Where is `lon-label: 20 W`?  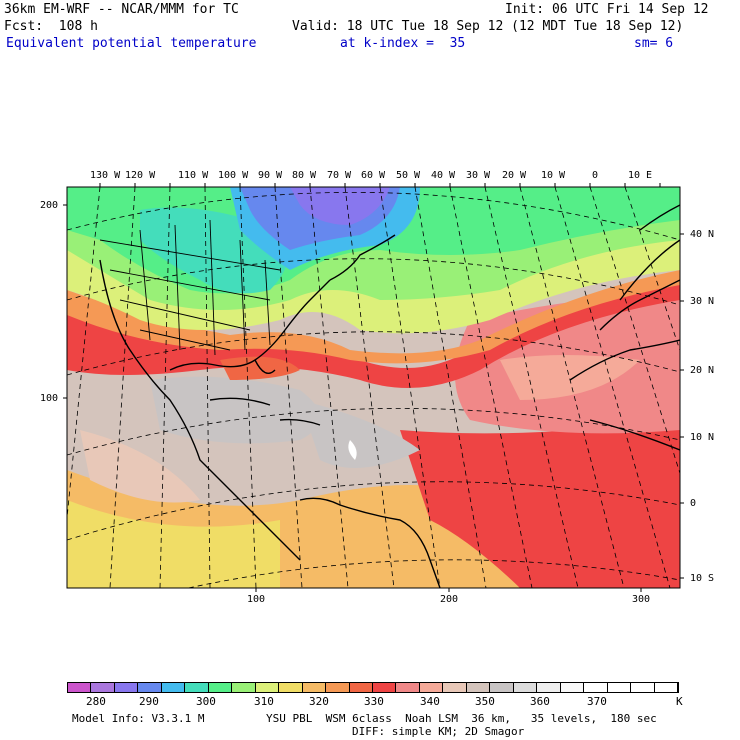
lon-label: 20 W is located at coordinates (514, 175).